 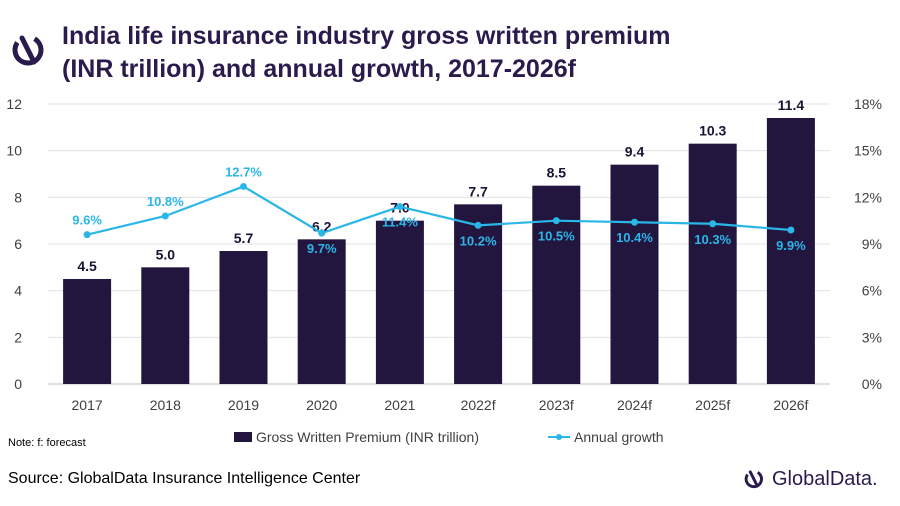 What do you see at coordinates (165, 405) in the screenshot?
I see `x-tick-label: 2018` at bounding box center [165, 405].